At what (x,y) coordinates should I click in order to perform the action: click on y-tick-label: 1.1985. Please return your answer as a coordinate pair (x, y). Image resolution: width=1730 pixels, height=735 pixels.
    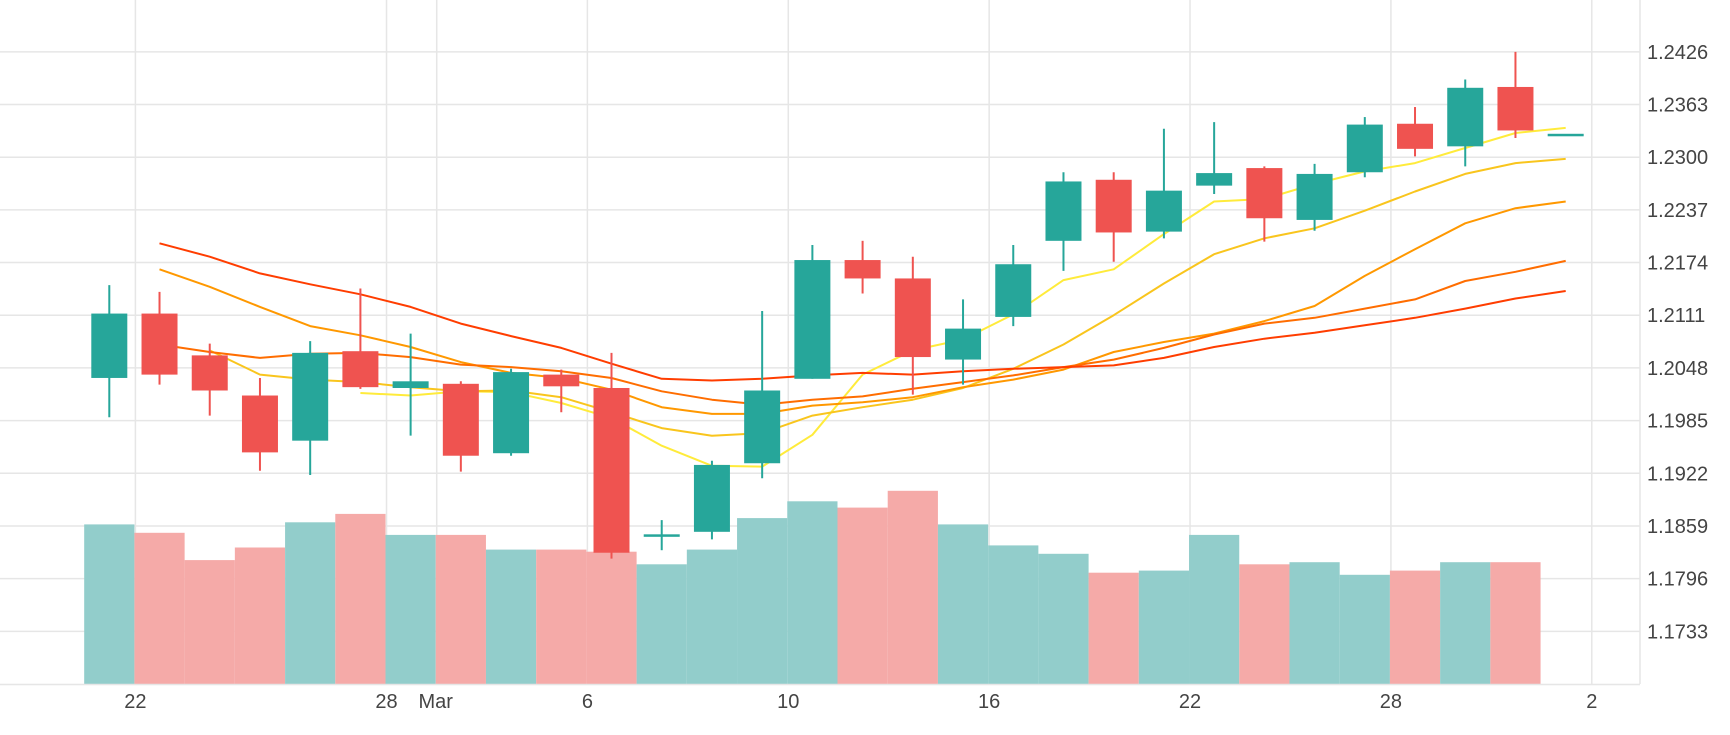
    Looking at the image, I should click on (1677, 422).